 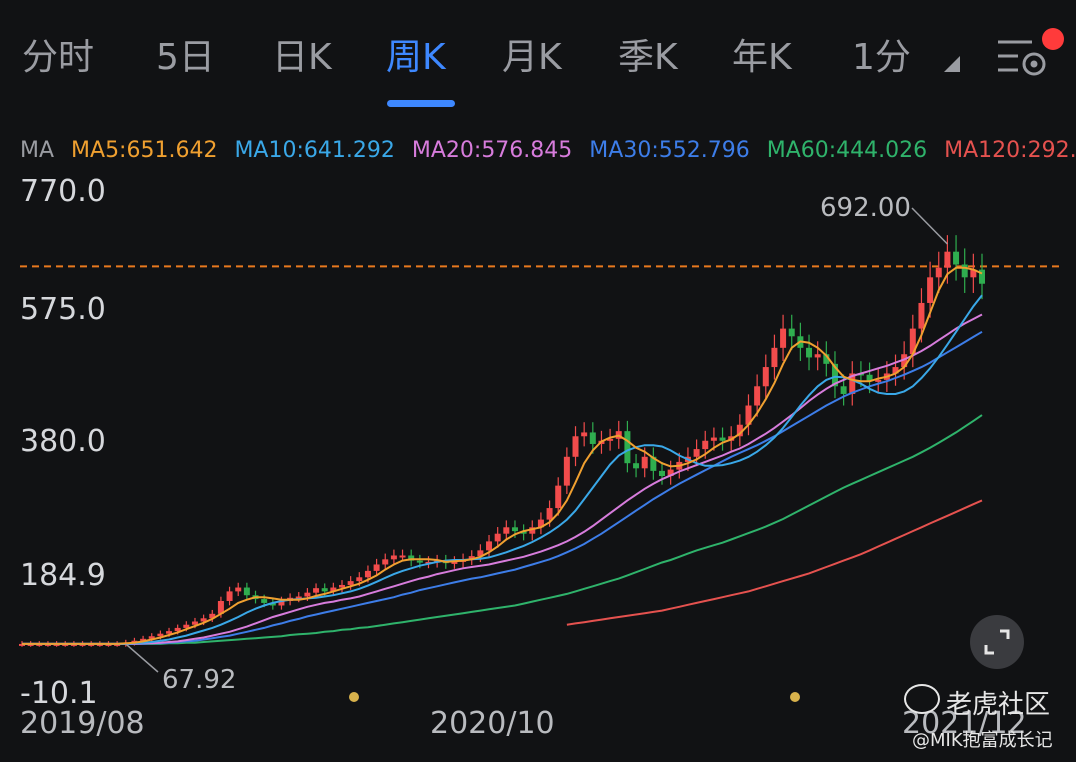 What do you see at coordinates (314, 150) in the screenshot?
I see `ma10-label: MA10:641.292` at bounding box center [314, 150].